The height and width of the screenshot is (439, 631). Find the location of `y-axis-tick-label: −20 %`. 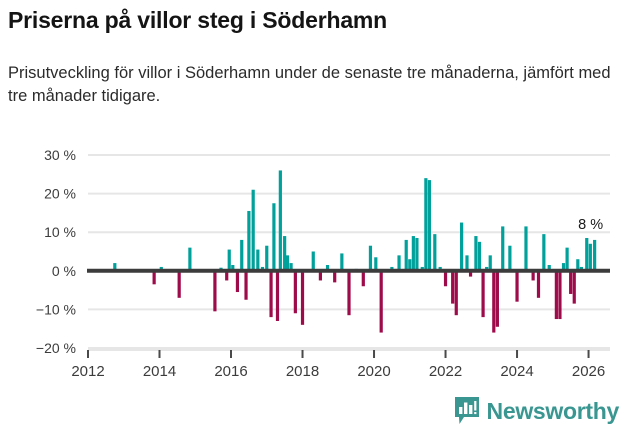

y-axis-tick-label: −20 % is located at coordinates (56, 348).